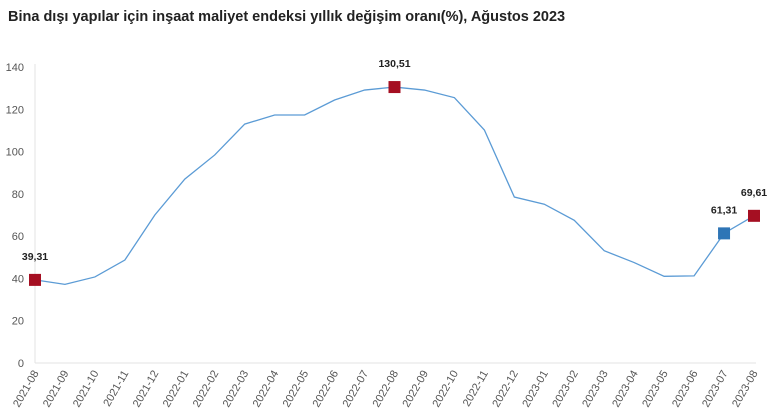 The width and height of the screenshot is (770, 419). I want to click on y-tick-label: 120, so click(15, 110).